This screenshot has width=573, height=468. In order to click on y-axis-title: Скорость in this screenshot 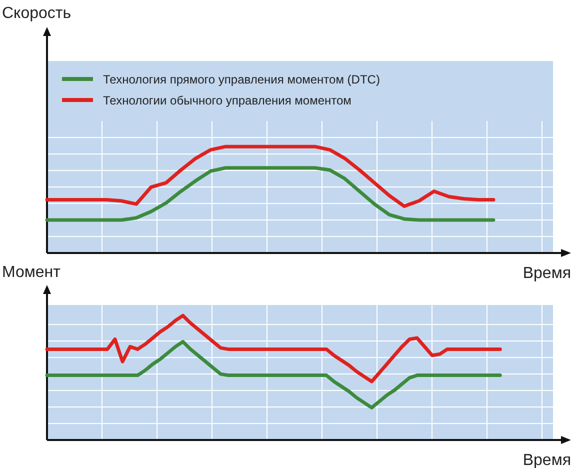, I will do `click(37, 13)`.